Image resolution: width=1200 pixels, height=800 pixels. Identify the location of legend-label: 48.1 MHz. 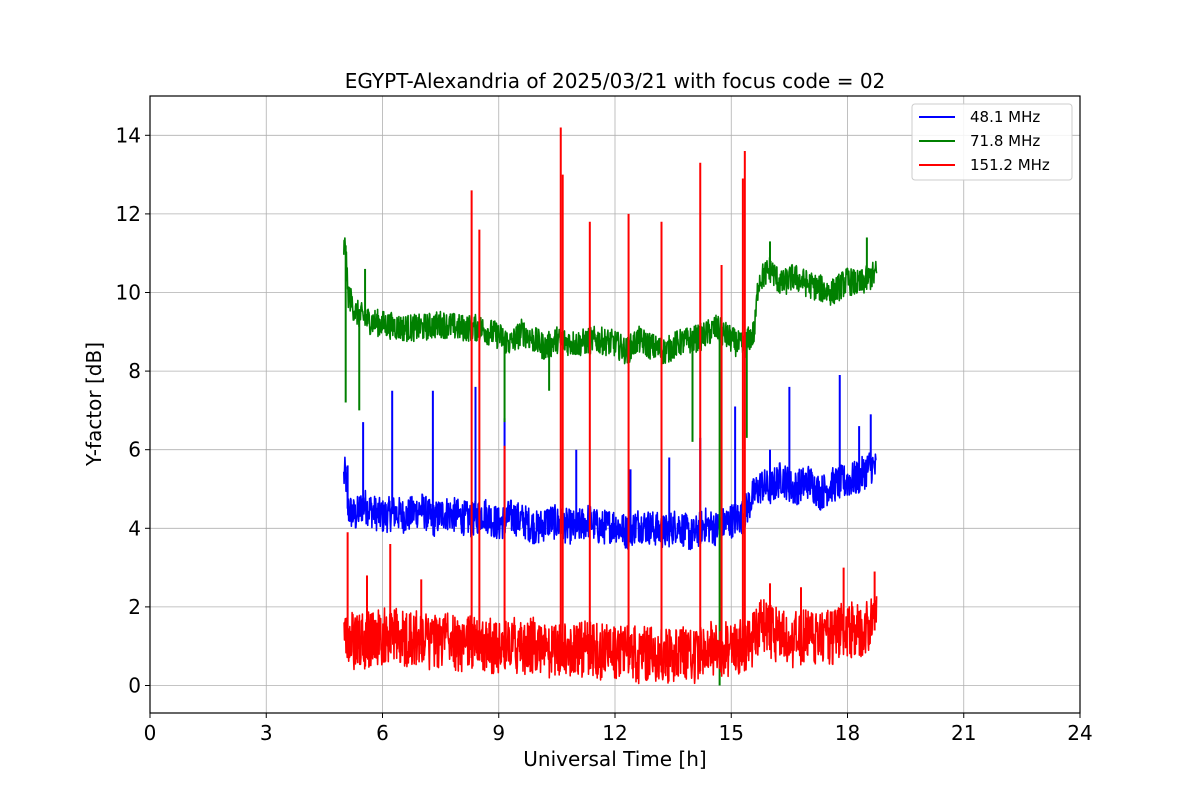
(1005, 117).